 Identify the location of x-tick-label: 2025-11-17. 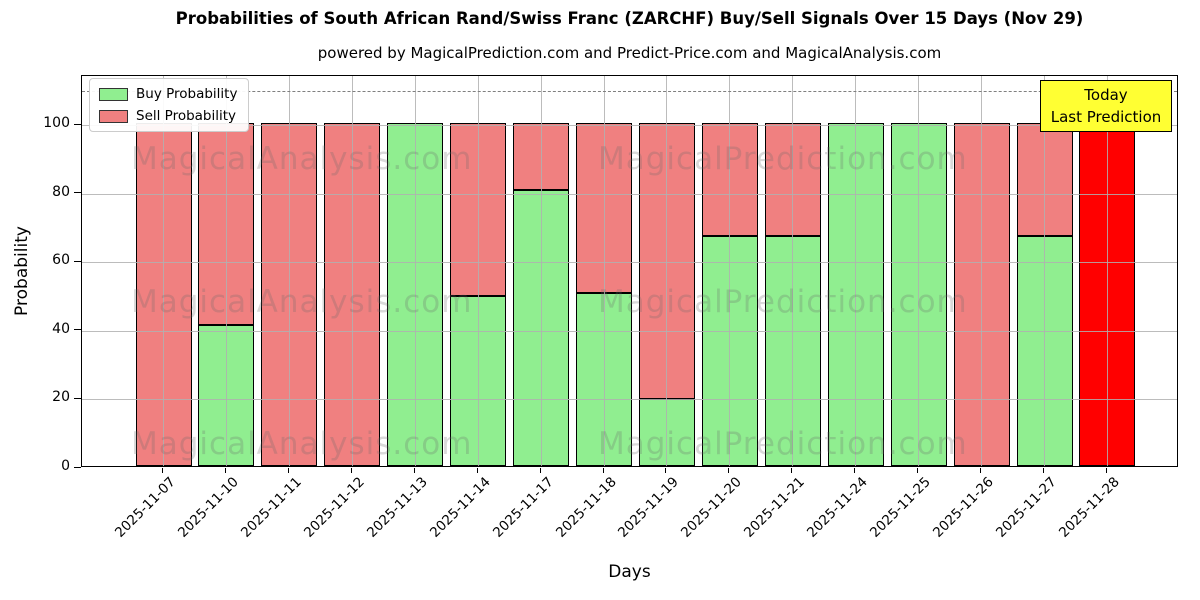
(523, 507).